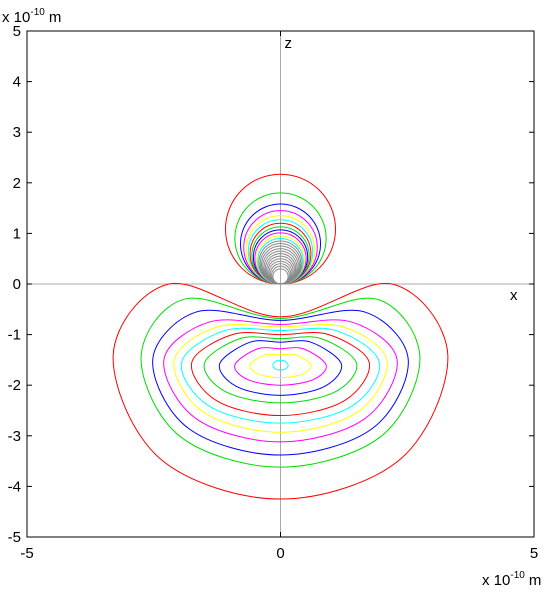 This screenshot has width=558, height=600. What do you see at coordinates (14, 385) in the screenshot?
I see `y-tick-label: -2` at bounding box center [14, 385].